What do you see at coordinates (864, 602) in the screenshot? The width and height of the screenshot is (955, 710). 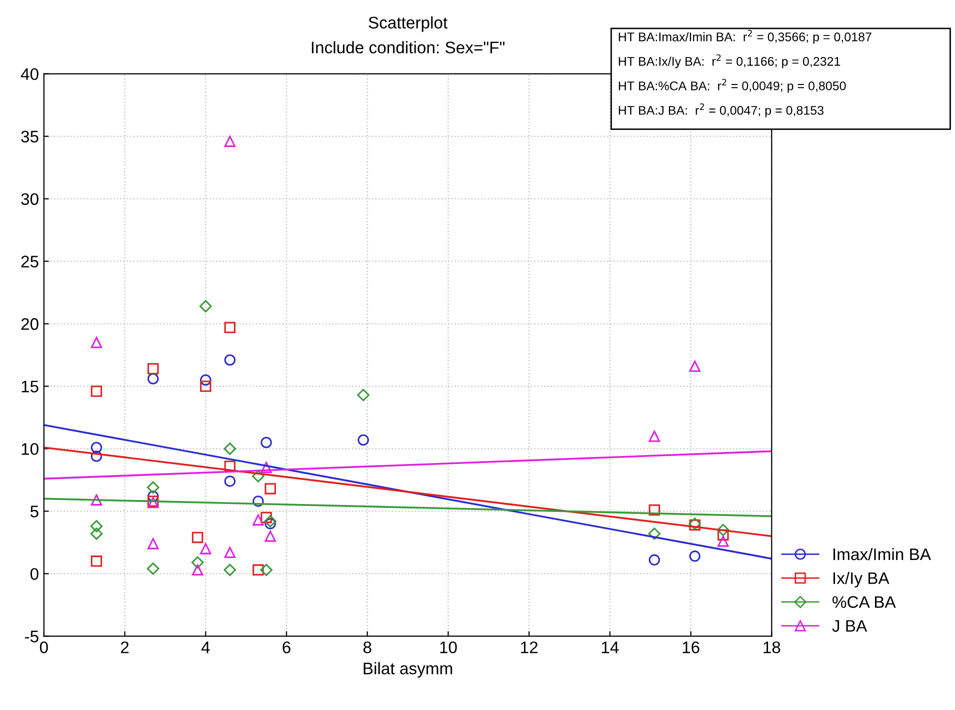 I see `legend-label: %CA BA` at bounding box center [864, 602].